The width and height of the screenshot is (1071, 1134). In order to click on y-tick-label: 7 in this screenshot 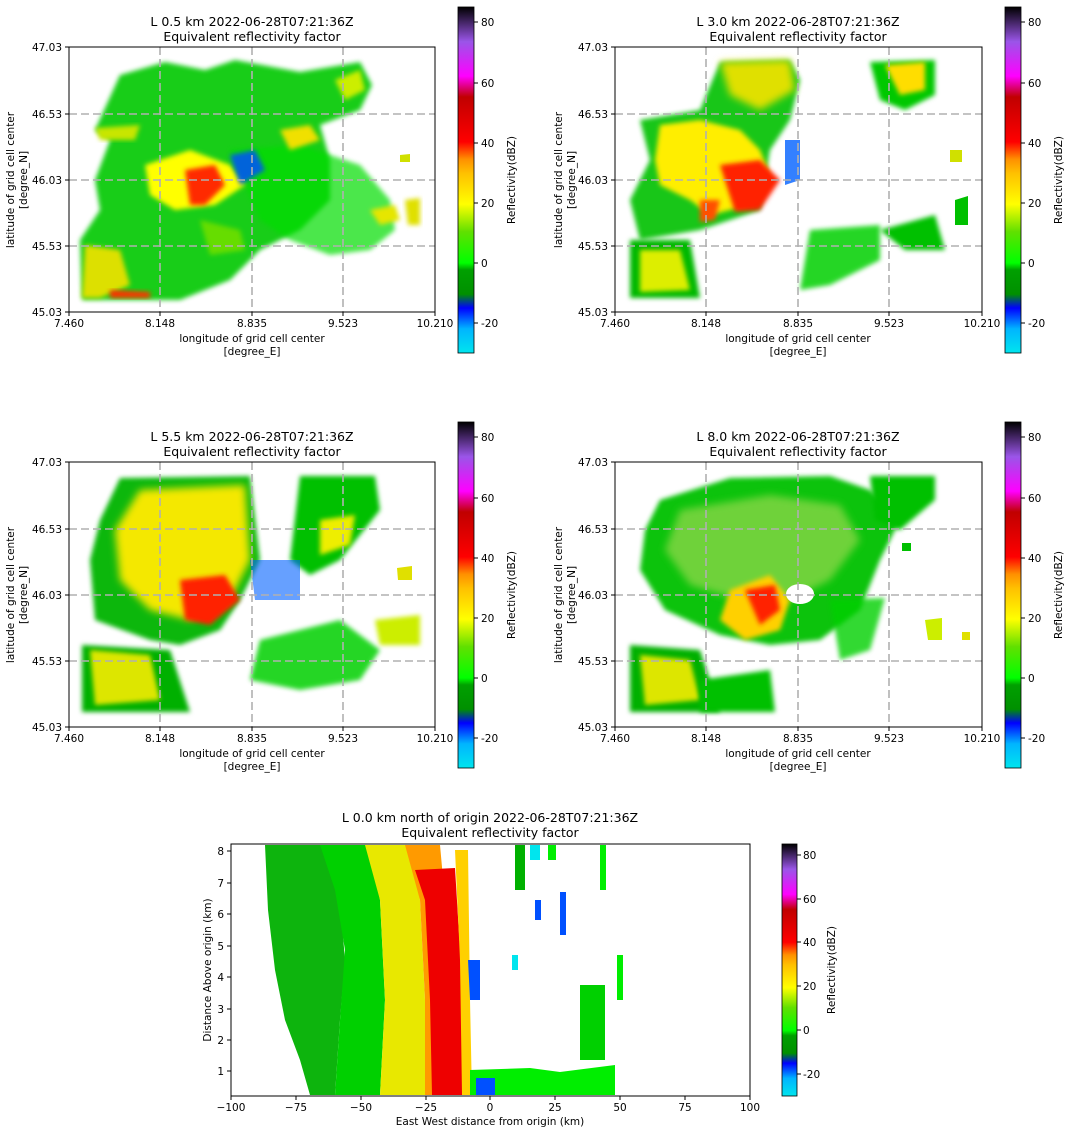, I will do `click(220, 884)`.